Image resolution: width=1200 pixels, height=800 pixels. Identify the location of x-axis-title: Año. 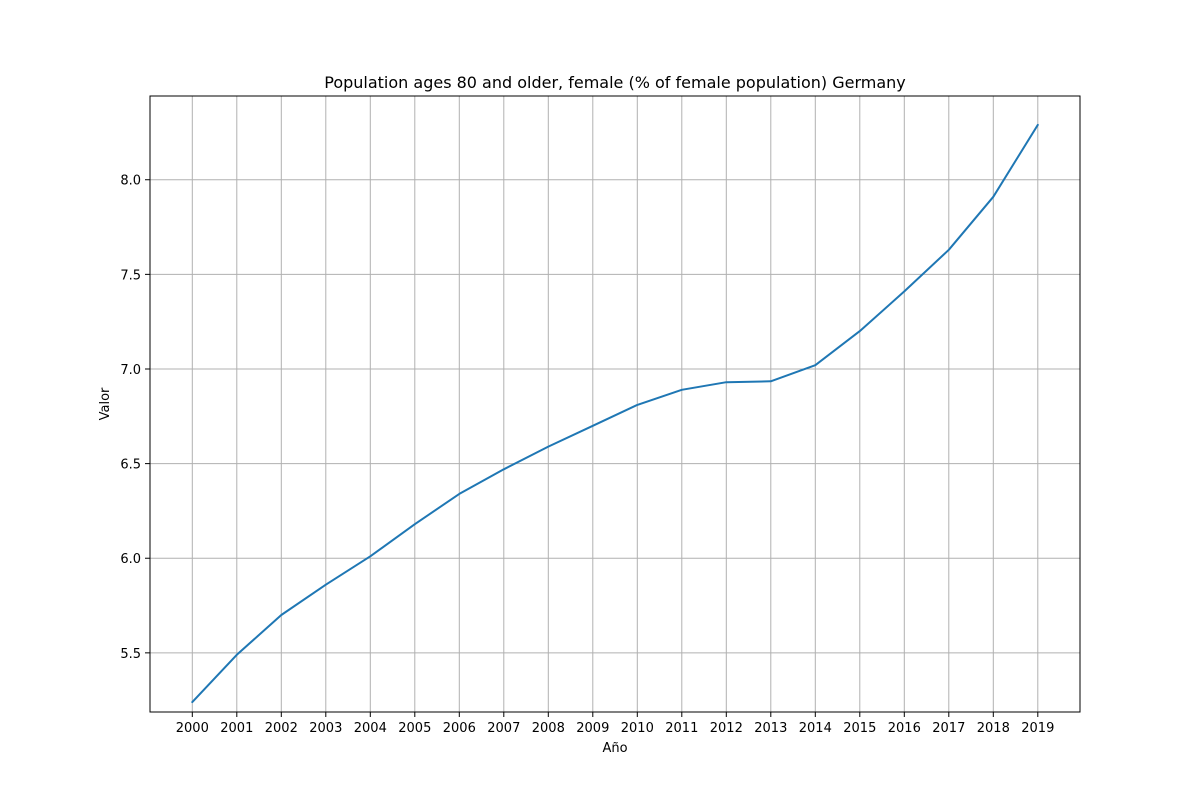
(614, 748).